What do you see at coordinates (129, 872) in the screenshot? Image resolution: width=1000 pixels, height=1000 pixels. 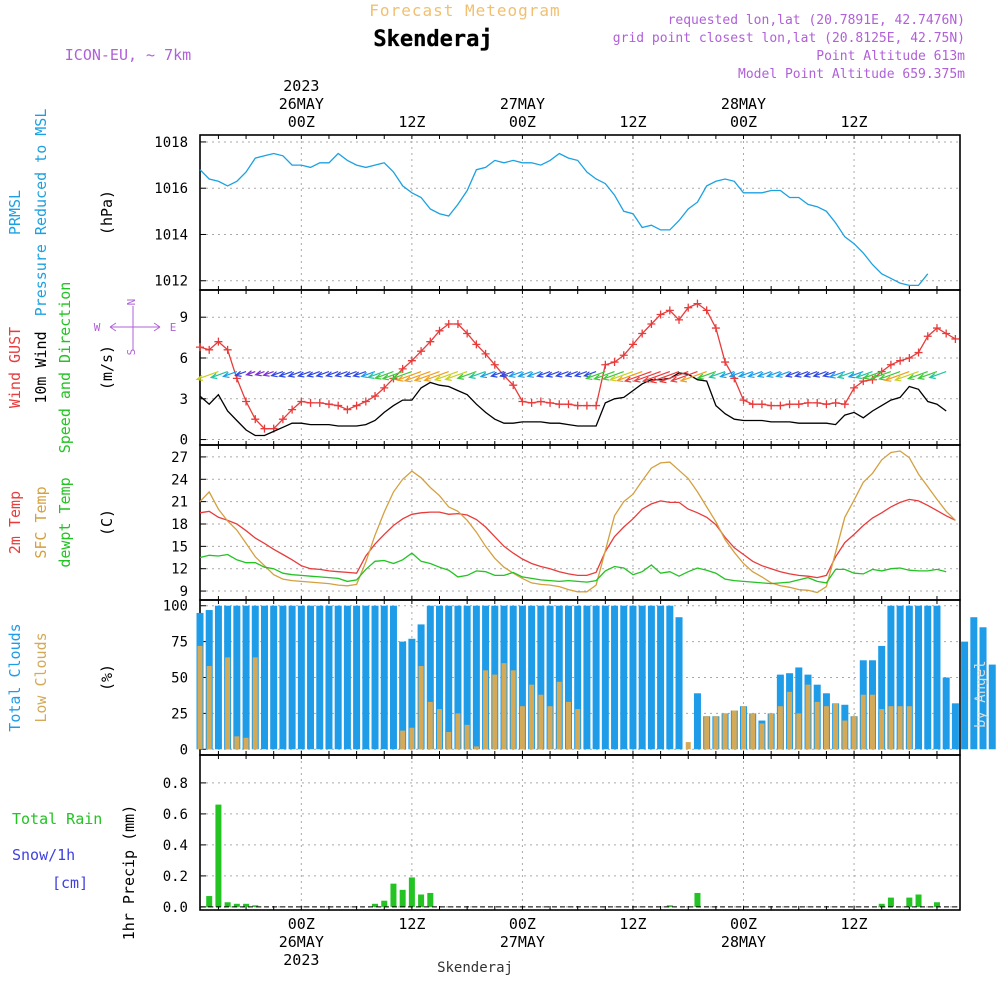 I see `units-label: 1hr Precip (mm)` at bounding box center [129, 872].